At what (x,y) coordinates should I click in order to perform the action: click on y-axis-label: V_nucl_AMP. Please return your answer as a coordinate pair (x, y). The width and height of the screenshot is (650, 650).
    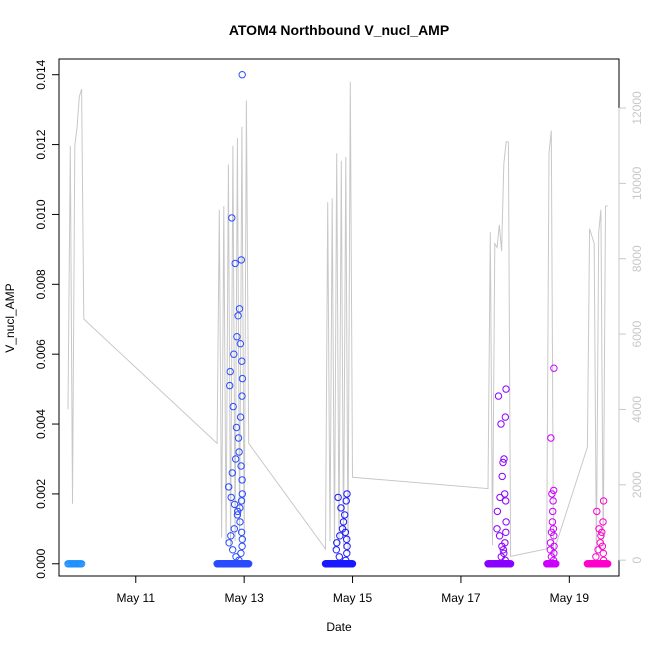
    Looking at the image, I should click on (10, 317).